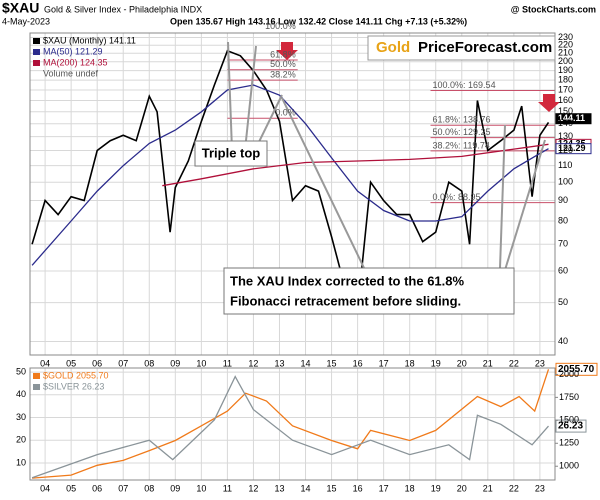 This screenshot has height=500, width=600. What do you see at coordinates (462, 132) in the screenshot?
I see `fib-label: 50.0%: 129.25` at bounding box center [462, 132].